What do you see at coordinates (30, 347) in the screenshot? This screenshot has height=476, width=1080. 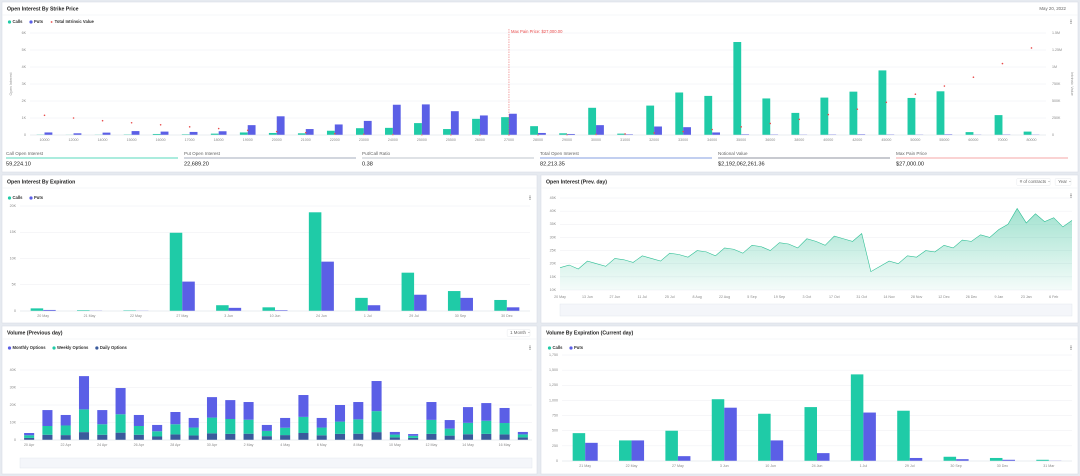 I see `legend-label: Monthly Options` at bounding box center [30, 347].